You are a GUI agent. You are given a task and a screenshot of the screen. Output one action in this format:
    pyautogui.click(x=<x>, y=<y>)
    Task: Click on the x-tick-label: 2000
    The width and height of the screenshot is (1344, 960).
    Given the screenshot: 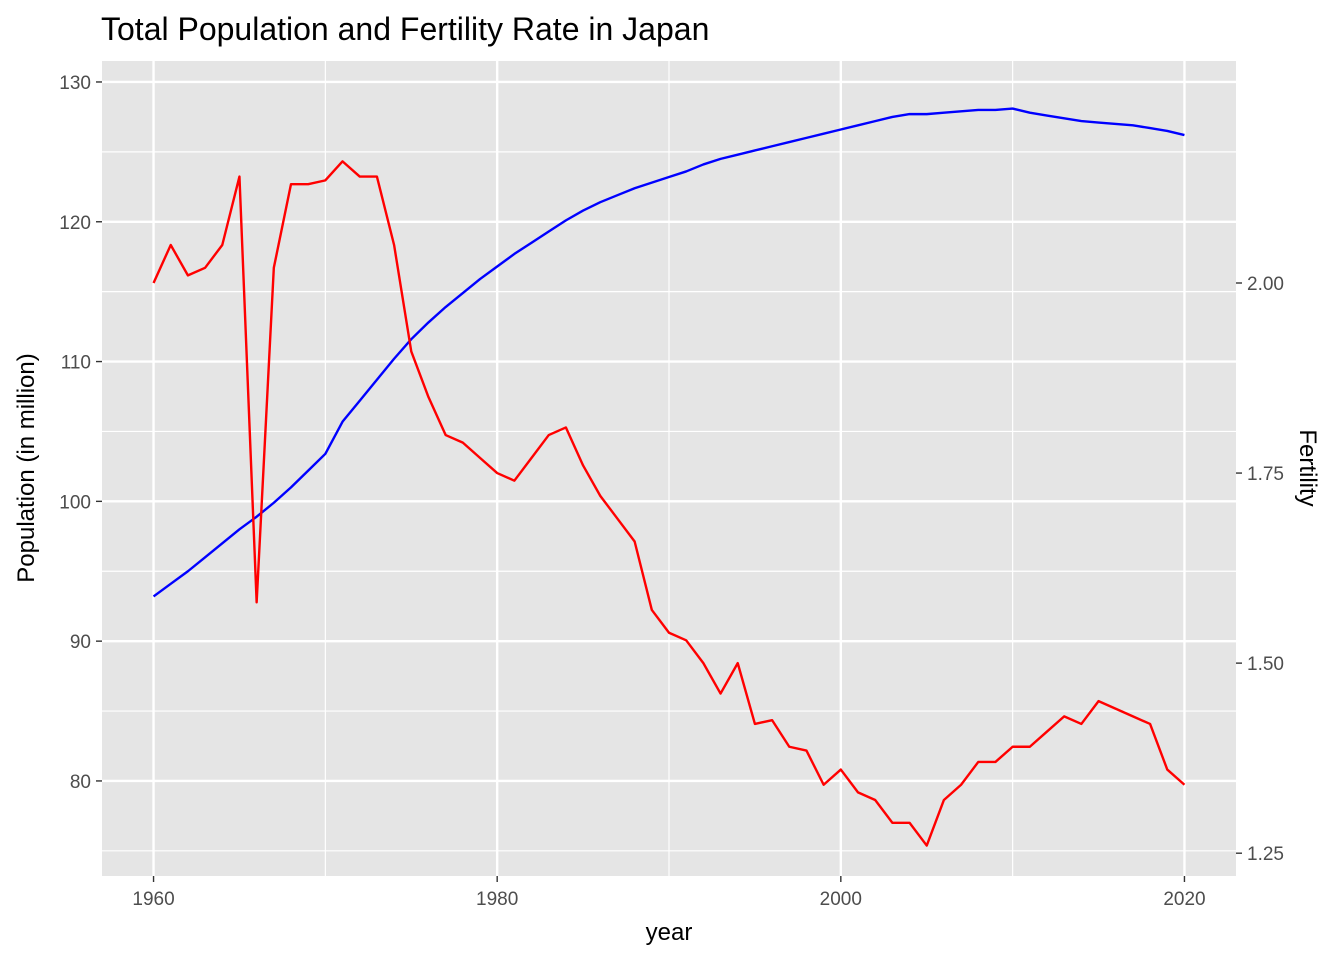 What is the action you would take?
    pyautogui.click(x=841, y=899)
    